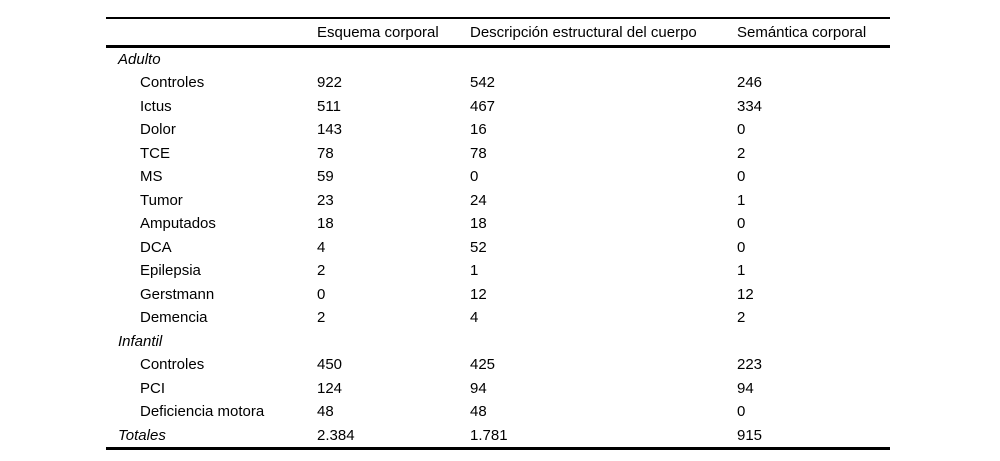 This screenshot has width=1000, height=461. Describe the element at coordinates (498, 318) in the screenshot. I see `table-row: Demencia 2 4 2` at that location.